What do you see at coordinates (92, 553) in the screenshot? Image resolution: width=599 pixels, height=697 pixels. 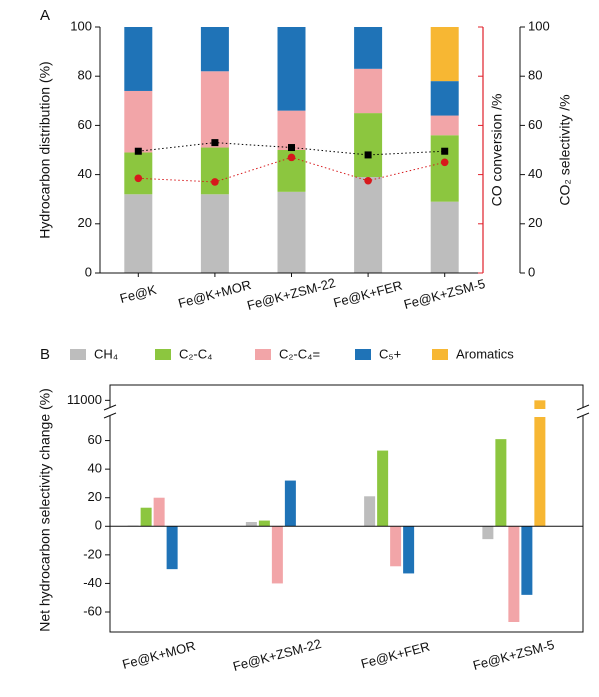 I see `y-tick-label: -20` at bounding box center [92, 553].